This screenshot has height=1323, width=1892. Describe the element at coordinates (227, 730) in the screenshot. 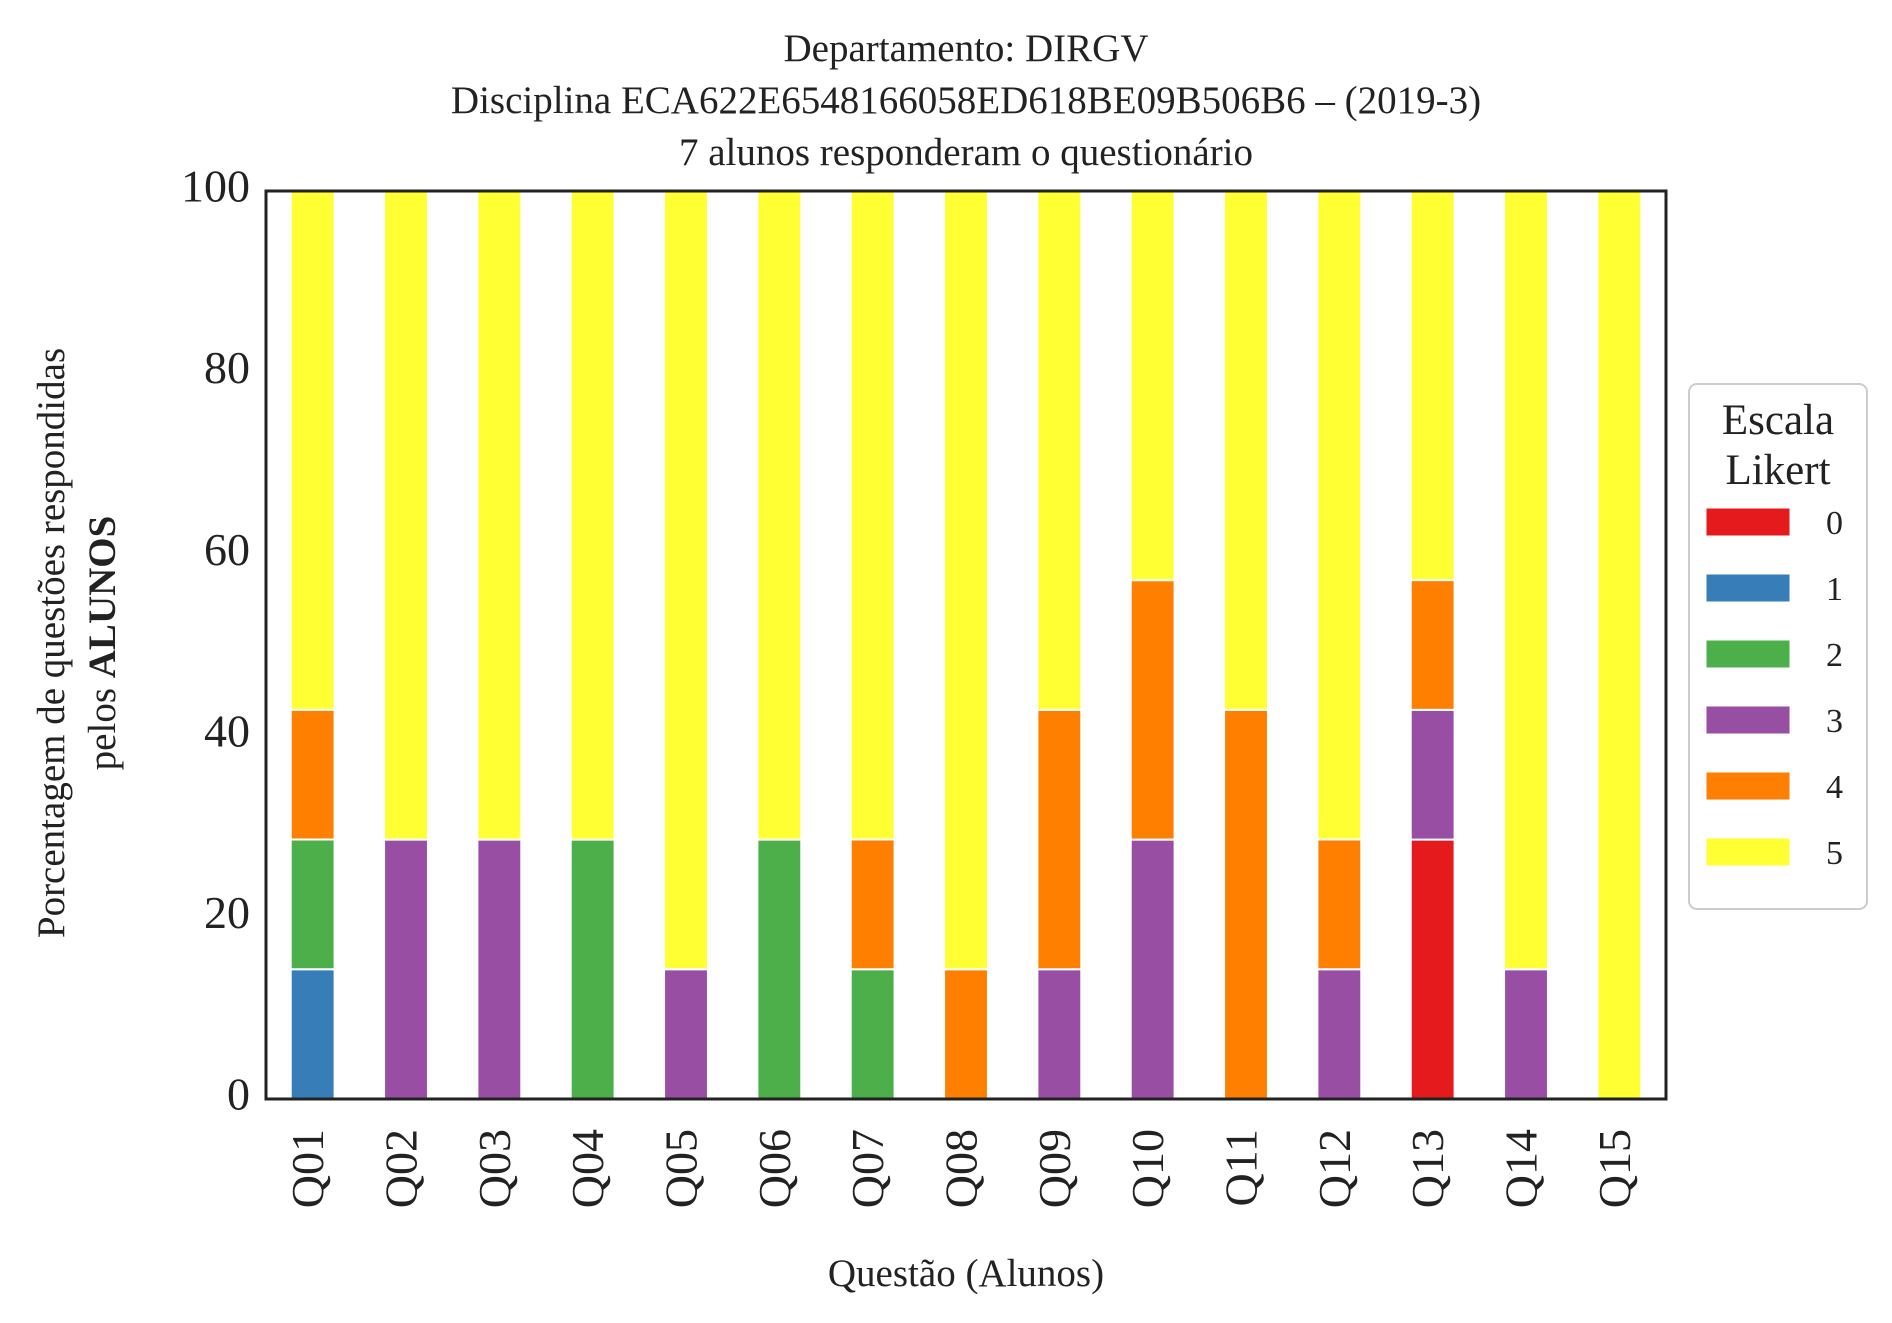

I see `y-tick-label: 40` at that location.